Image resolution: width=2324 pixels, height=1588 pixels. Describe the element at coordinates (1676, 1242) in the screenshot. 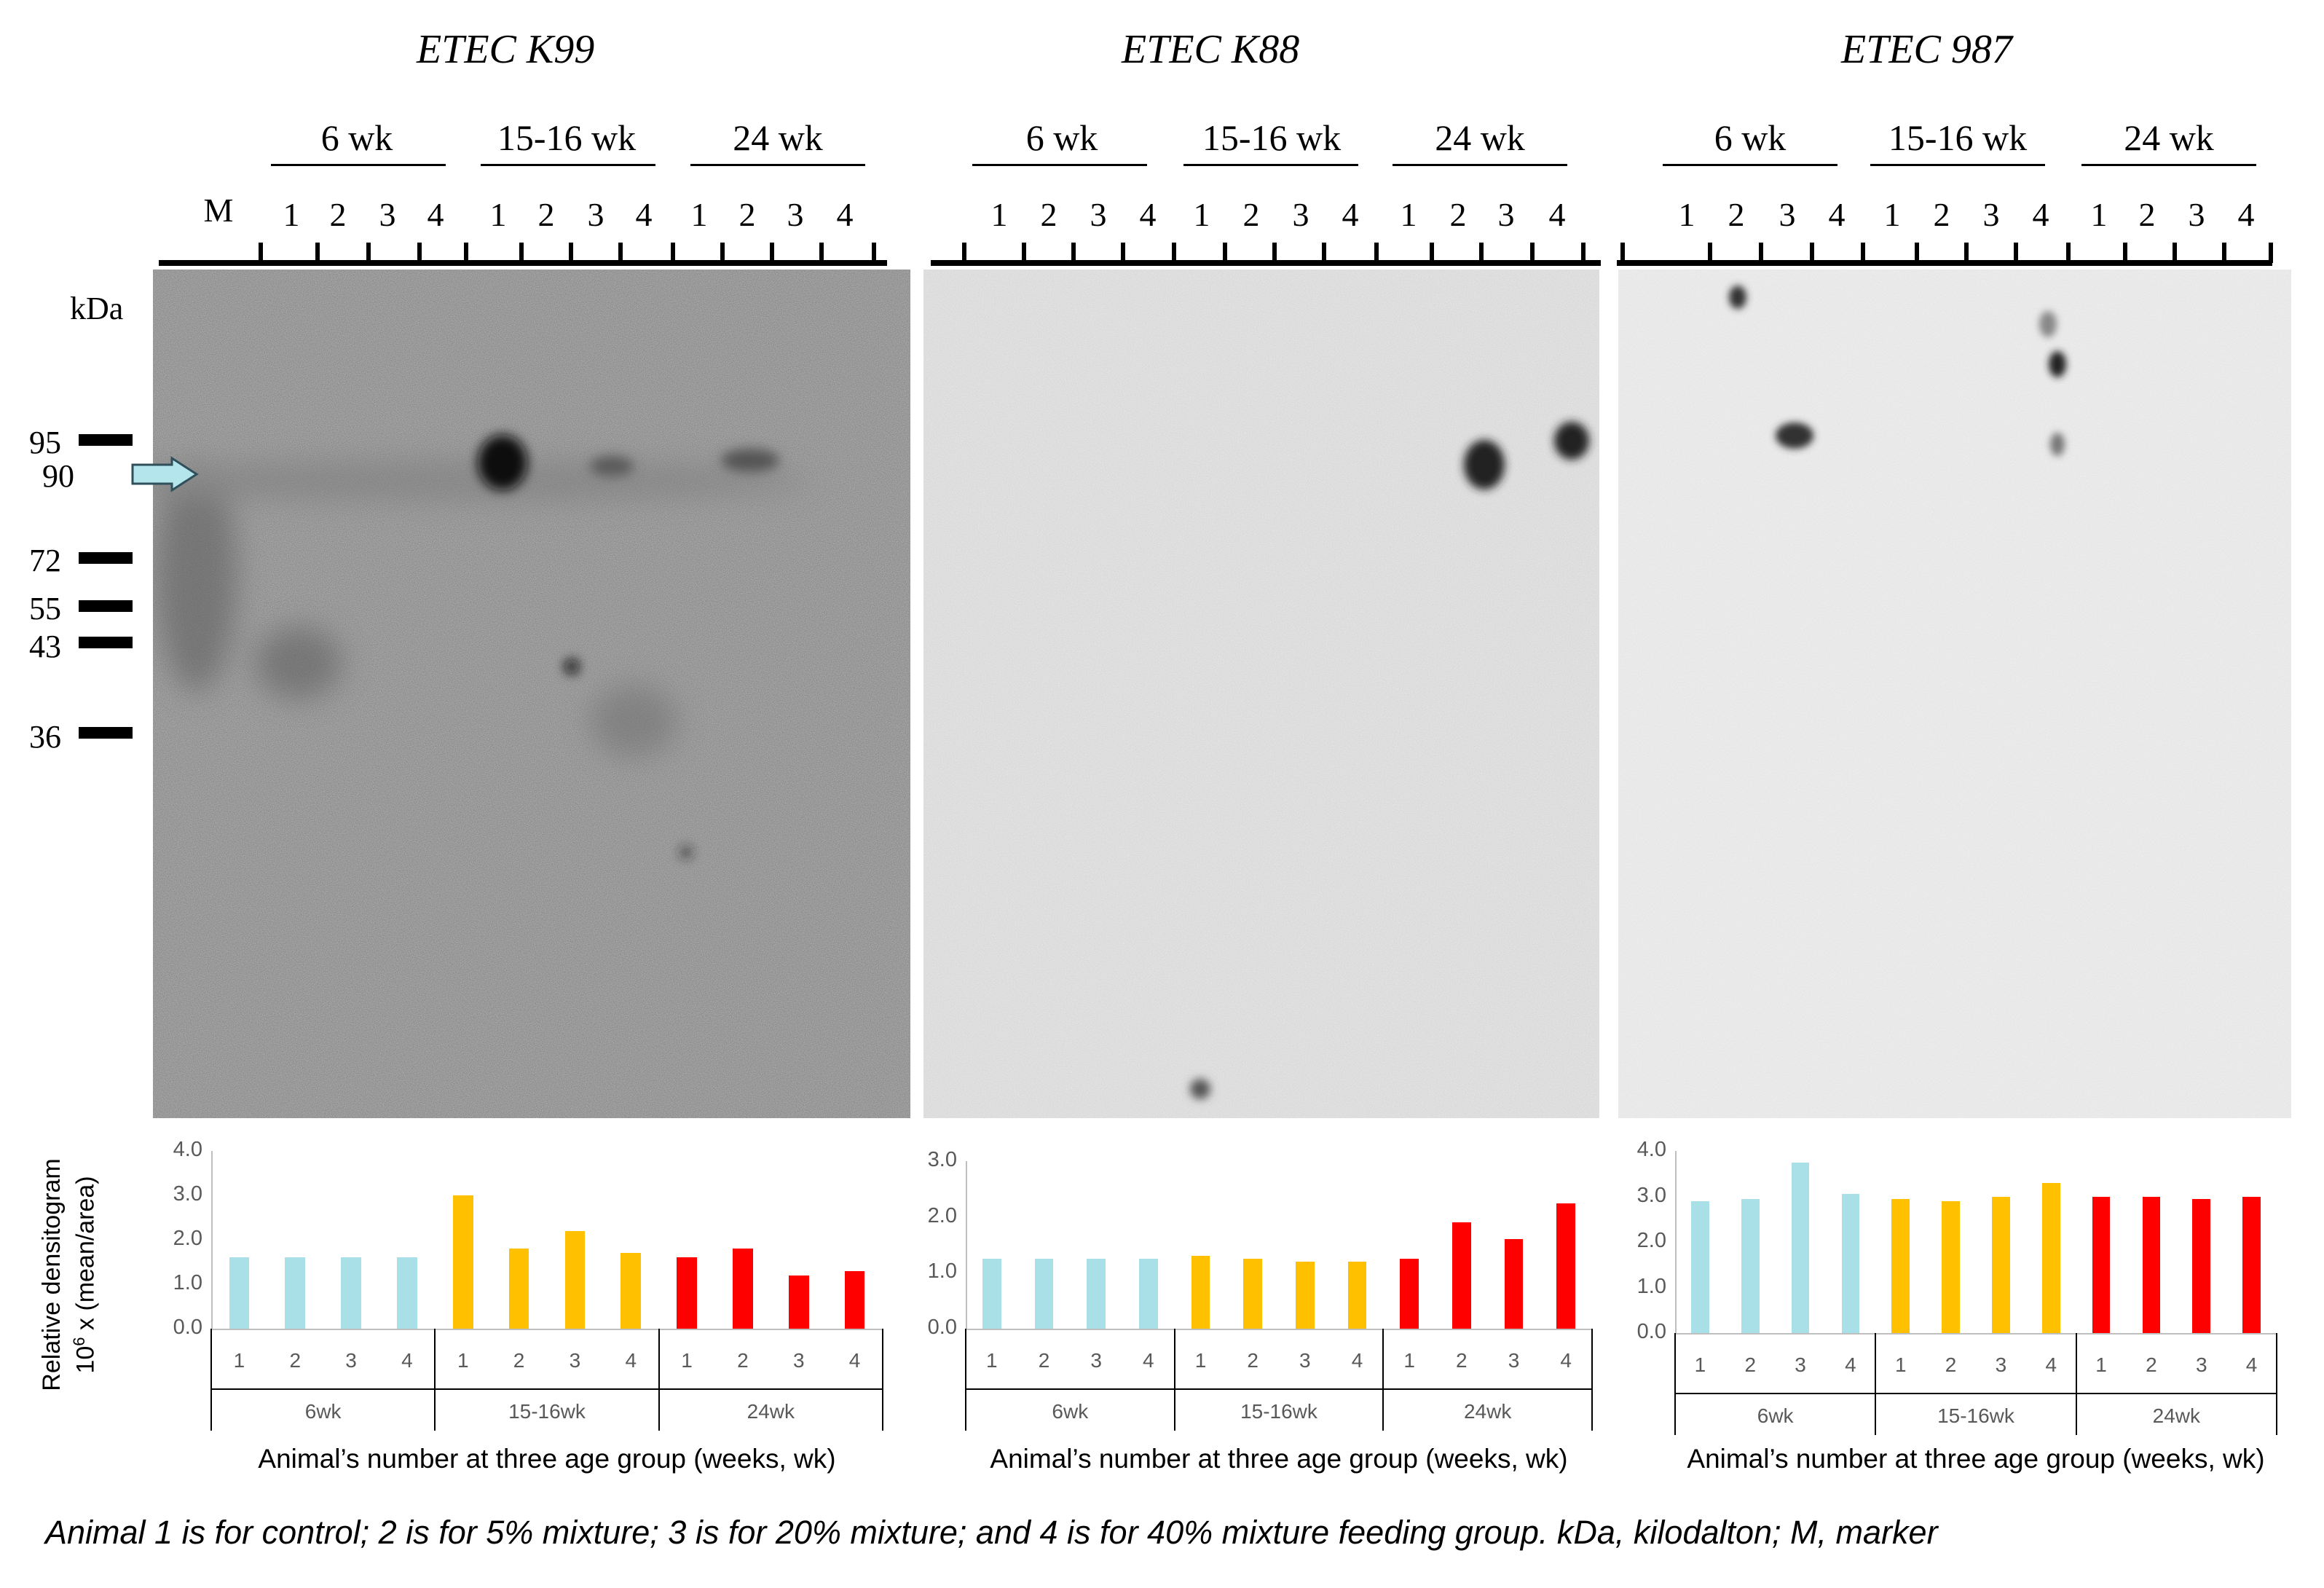

I see `y-axis-line` at that location.